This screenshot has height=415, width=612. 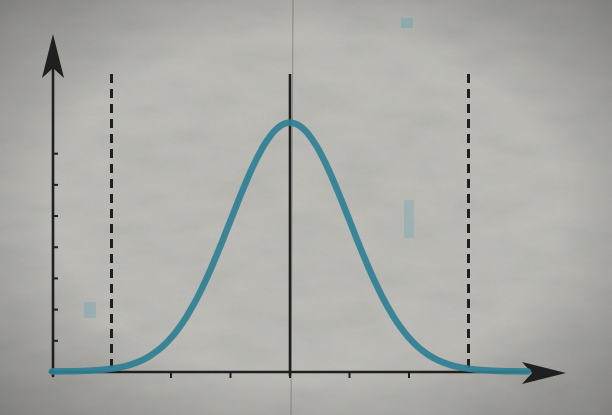 I want to click on arrowhead-up-icon, so click(x=53, y=56).